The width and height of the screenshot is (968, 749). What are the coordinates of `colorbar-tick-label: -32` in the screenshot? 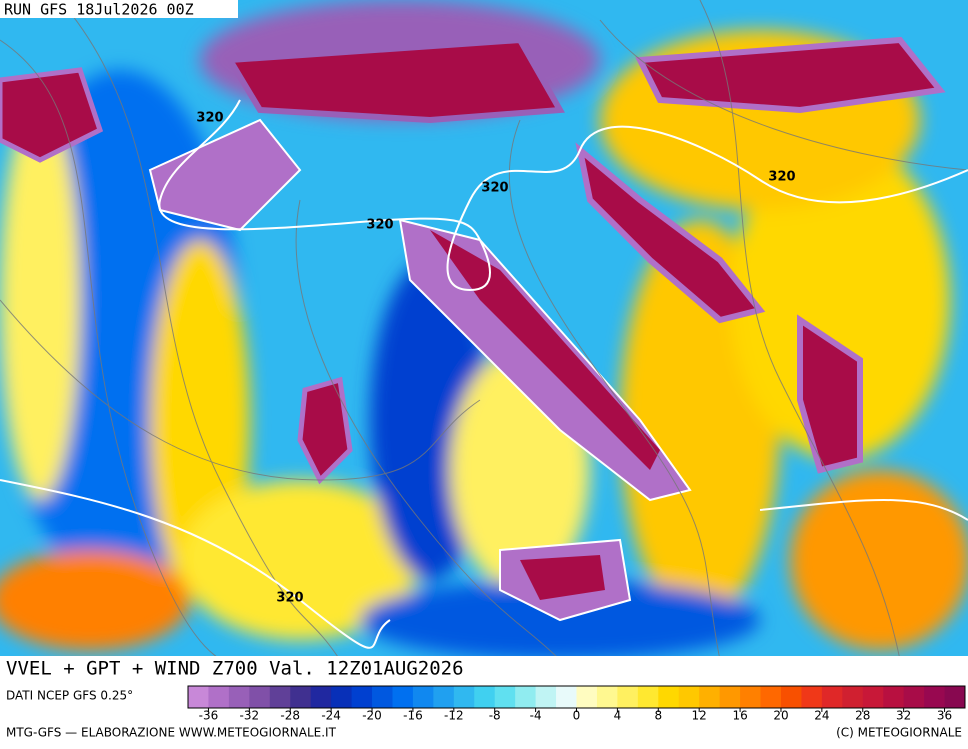 It's located at (250, 716).